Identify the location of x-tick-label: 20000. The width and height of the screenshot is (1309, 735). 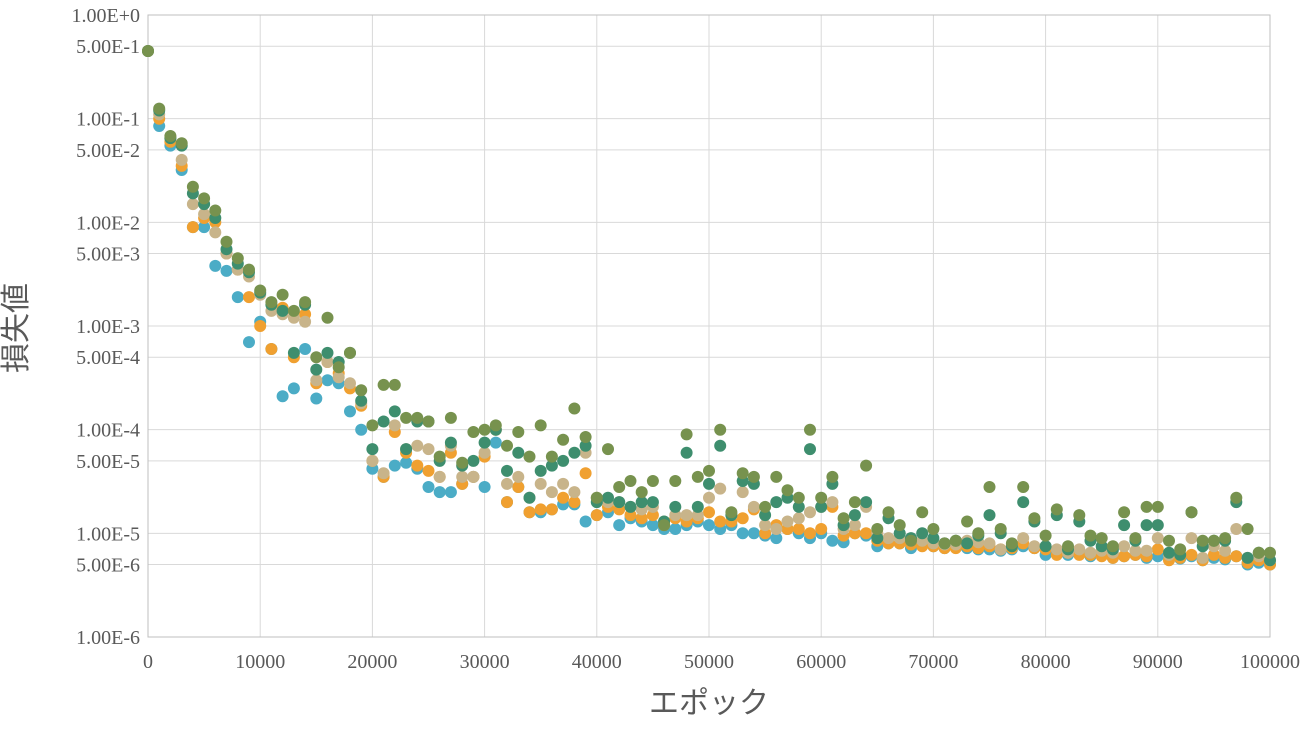
(372, 662).